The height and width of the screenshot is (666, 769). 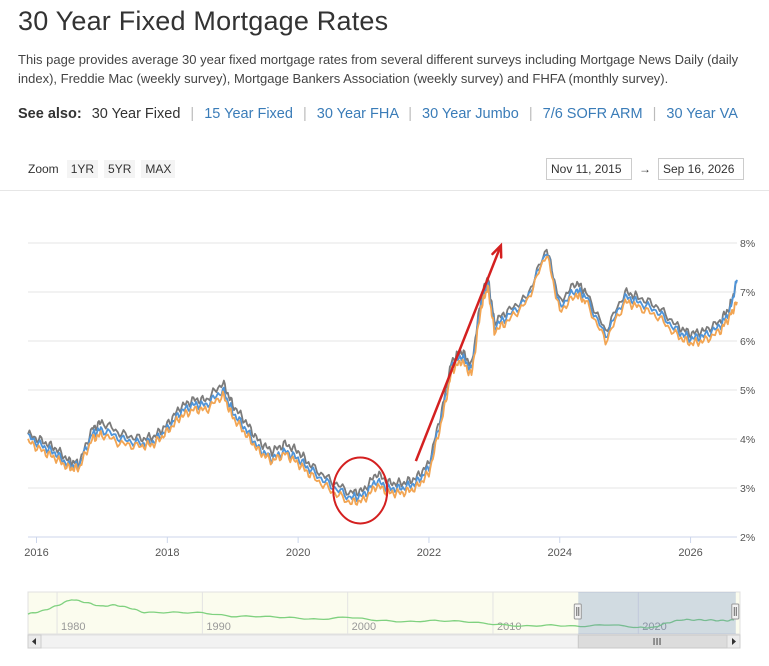 I want to click on x-tick-label: 2024, so click(x=560, y=553).